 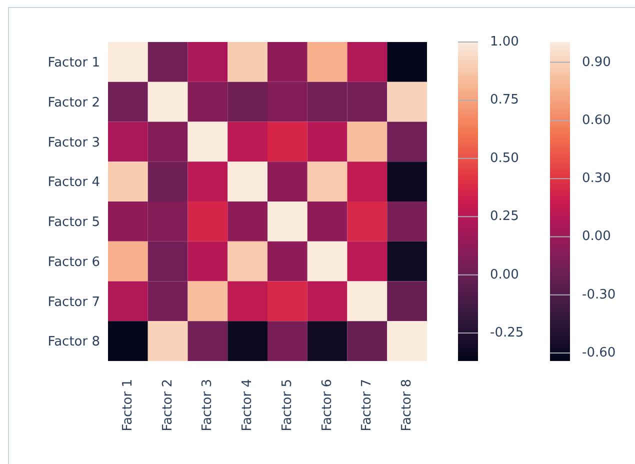 I want to click on y-tick-label: Factor 2, so click(x=74, y=102).